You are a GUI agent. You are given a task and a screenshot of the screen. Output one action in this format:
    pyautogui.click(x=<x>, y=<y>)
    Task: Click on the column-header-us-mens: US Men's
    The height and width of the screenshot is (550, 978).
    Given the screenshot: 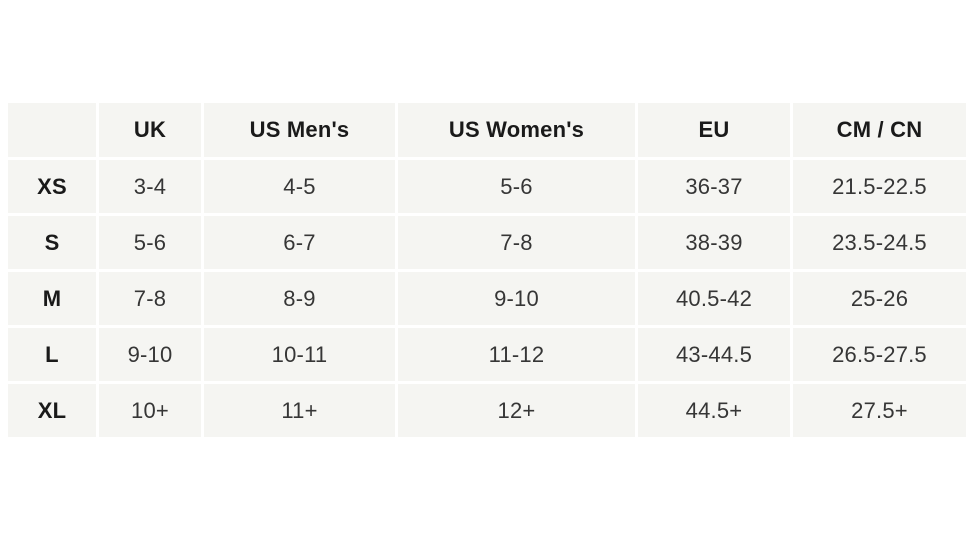 What is the action you would take?
    pyautogui.click(x=299, y=130)
    